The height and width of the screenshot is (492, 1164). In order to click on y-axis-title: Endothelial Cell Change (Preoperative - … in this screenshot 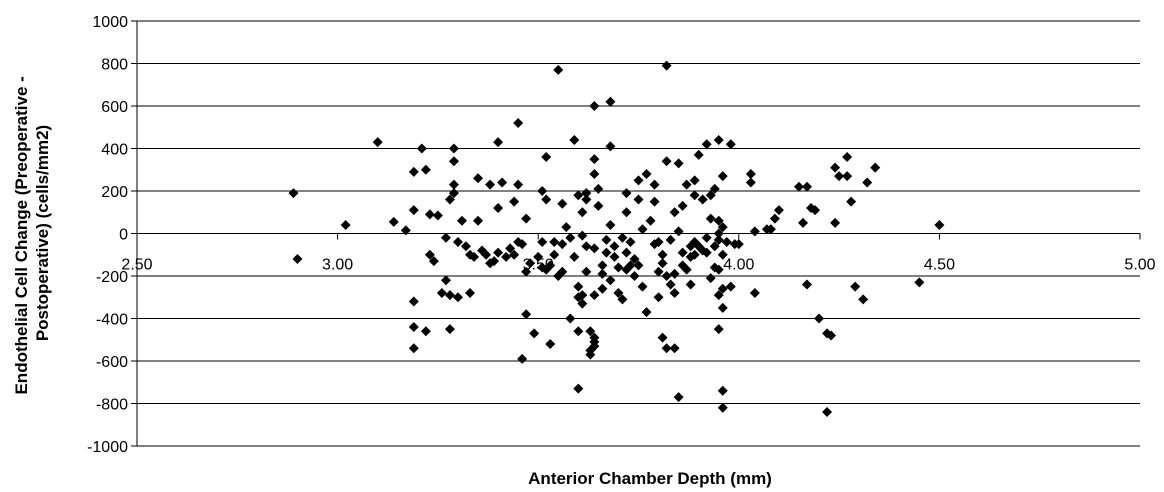, I will do `click(32, 232)`.